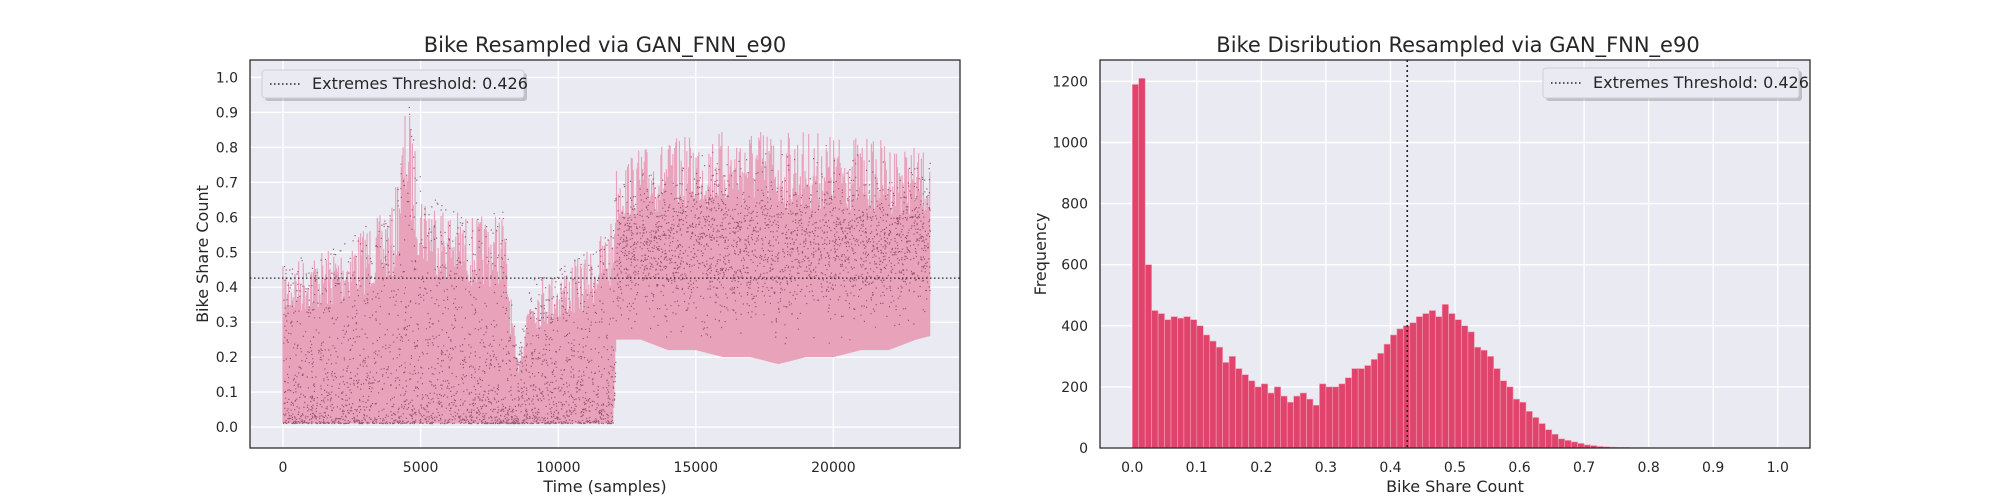  I want to click on x-tick-label: 0.8, so click(1649, 468).